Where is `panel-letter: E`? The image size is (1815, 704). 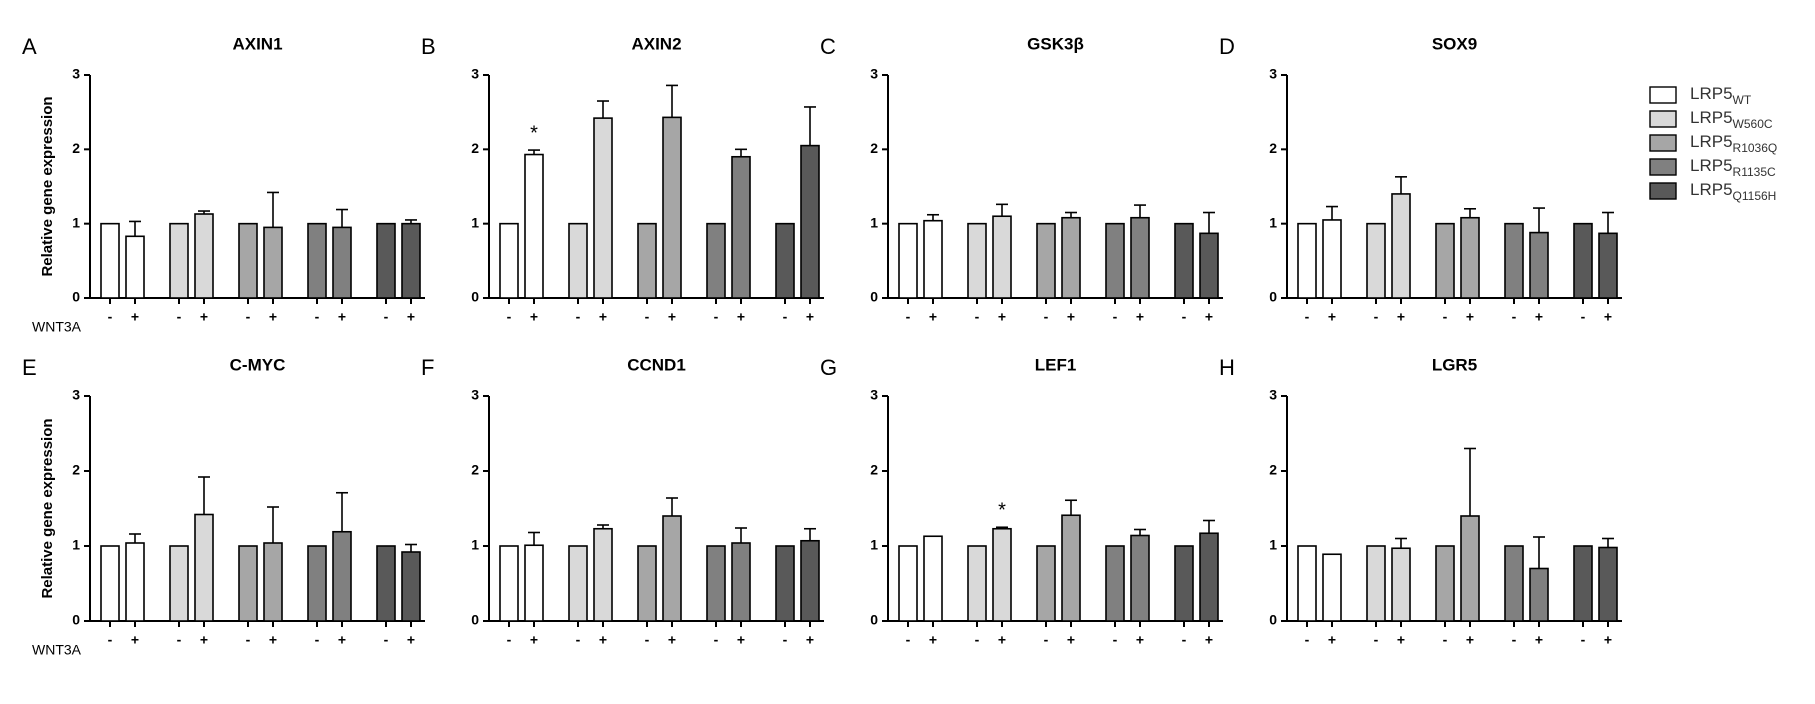
panel-letter: E is located at coordinates (29, 367).